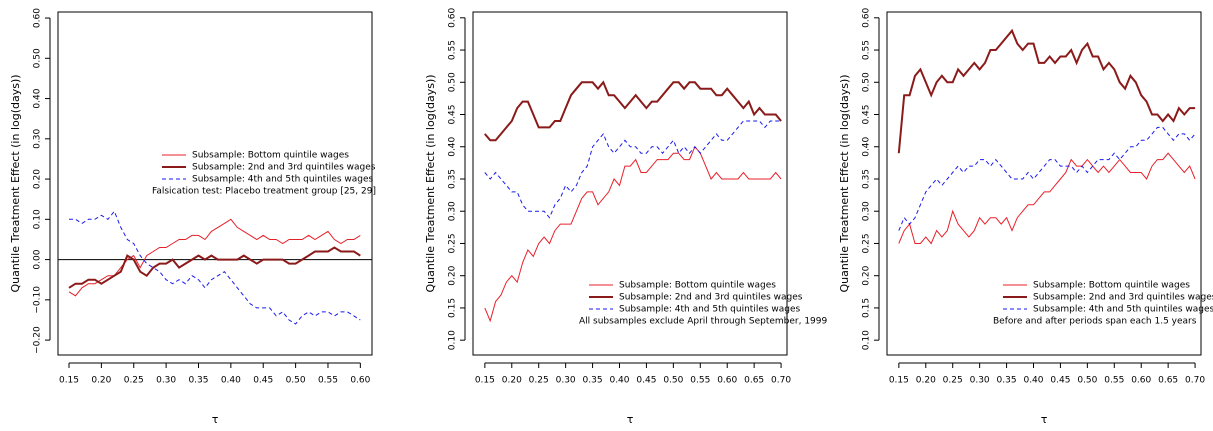 The width and height of the screenshot is (1213, 431). What do you see at coordinates (38, 340) in the screenshot?
I see `y-tick-label: −0.20` at bounding box center [38, 340].